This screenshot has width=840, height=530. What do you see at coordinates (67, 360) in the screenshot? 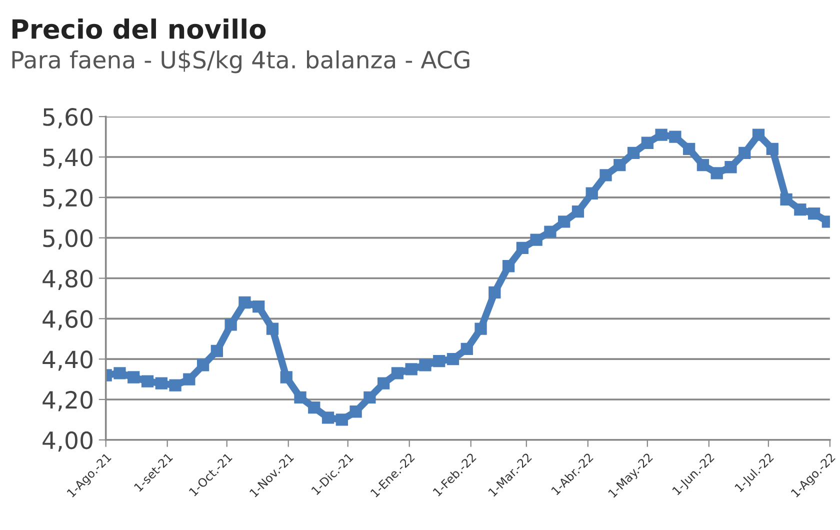
I see `y-tick-label: 4,40` at bounding box center [67, 360].